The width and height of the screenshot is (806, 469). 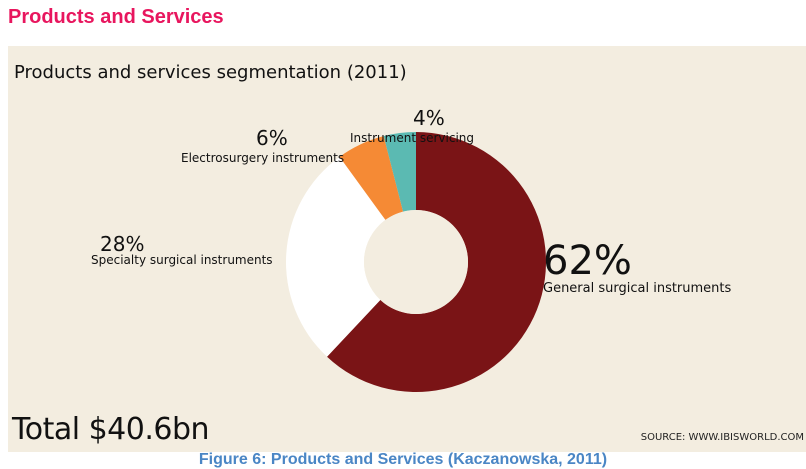 What do you see at coordinates (182, 260) in the screenshot?
I see `slice-category-label: Specialty surgical instruments` at bounding box center [182, 260].